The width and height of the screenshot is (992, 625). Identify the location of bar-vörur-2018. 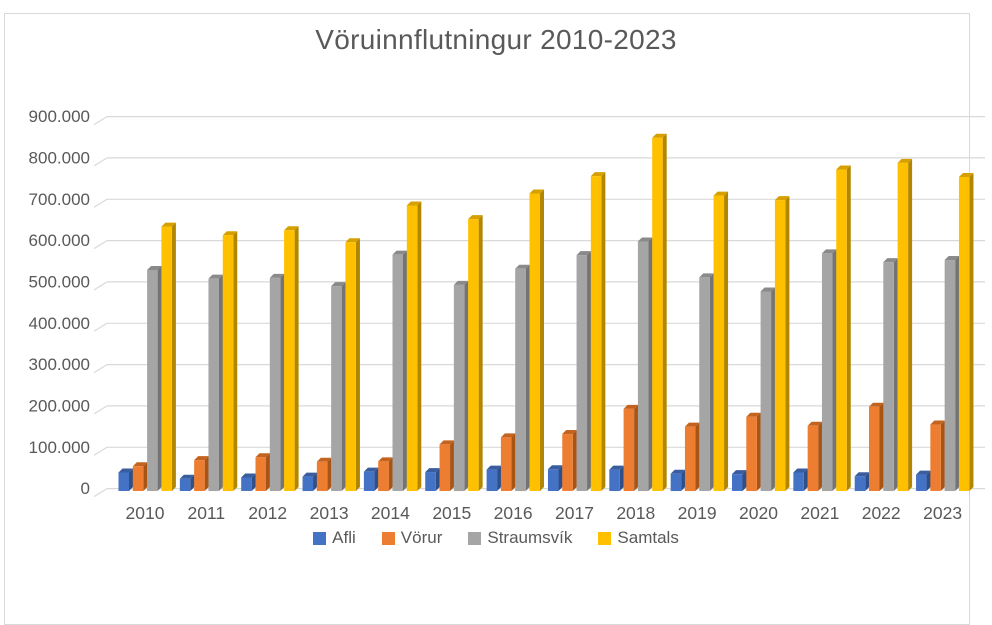
(631, 448).